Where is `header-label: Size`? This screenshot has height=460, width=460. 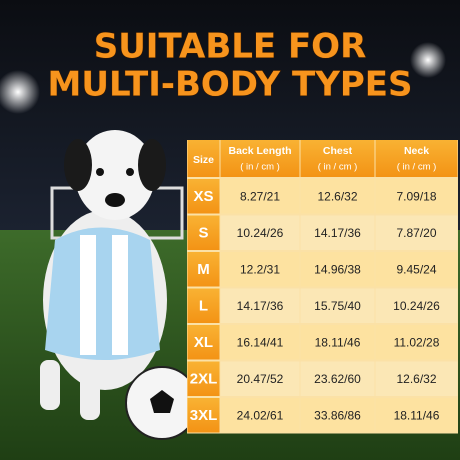
header-label: Size is located at coordinates (203, 160).